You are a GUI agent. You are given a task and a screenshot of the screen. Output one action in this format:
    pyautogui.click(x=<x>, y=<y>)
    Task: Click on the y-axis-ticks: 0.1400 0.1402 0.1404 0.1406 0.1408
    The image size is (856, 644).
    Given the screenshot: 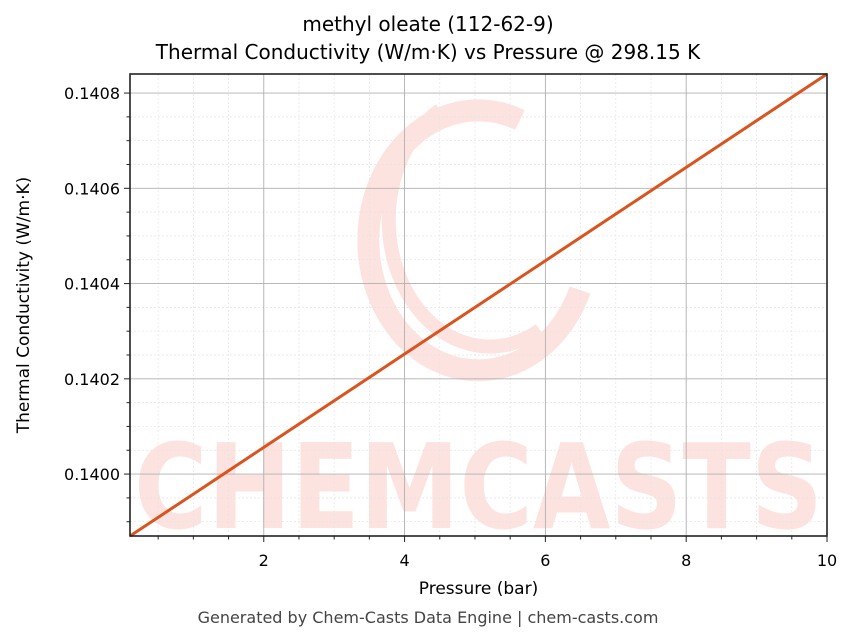 What is the action you would take?
    pyautogui.click(x=97, y=303)
    